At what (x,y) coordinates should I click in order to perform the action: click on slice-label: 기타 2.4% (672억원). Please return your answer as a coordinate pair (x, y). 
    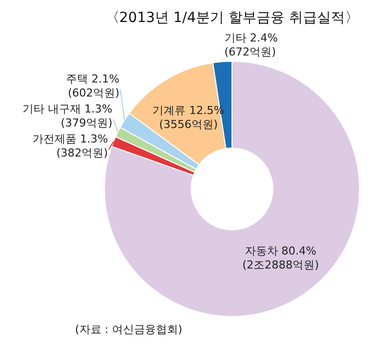
    Looking at the image, I should click on (251, 45).